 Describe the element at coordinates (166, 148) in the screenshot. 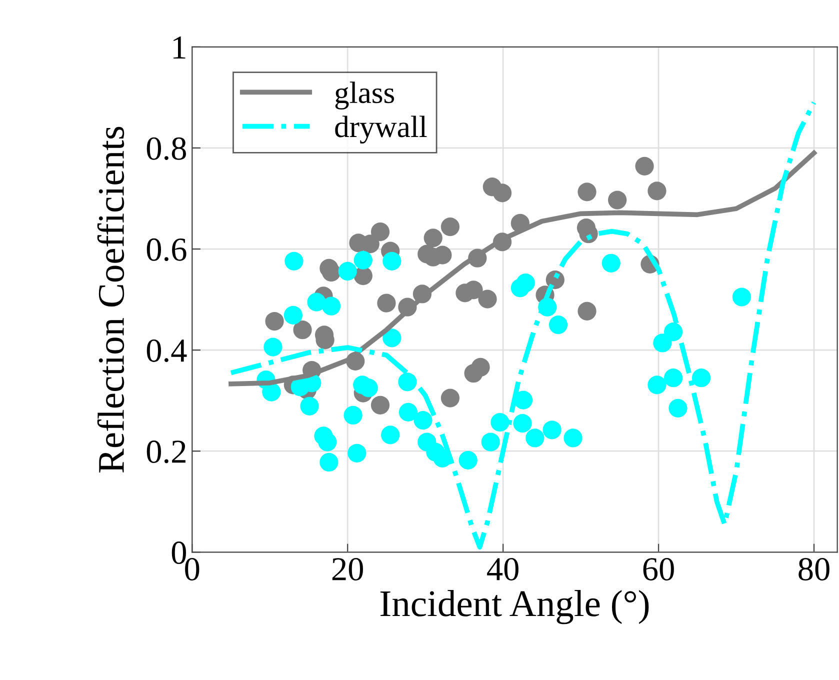

I see `y-tick-label: 0.8` at that location.